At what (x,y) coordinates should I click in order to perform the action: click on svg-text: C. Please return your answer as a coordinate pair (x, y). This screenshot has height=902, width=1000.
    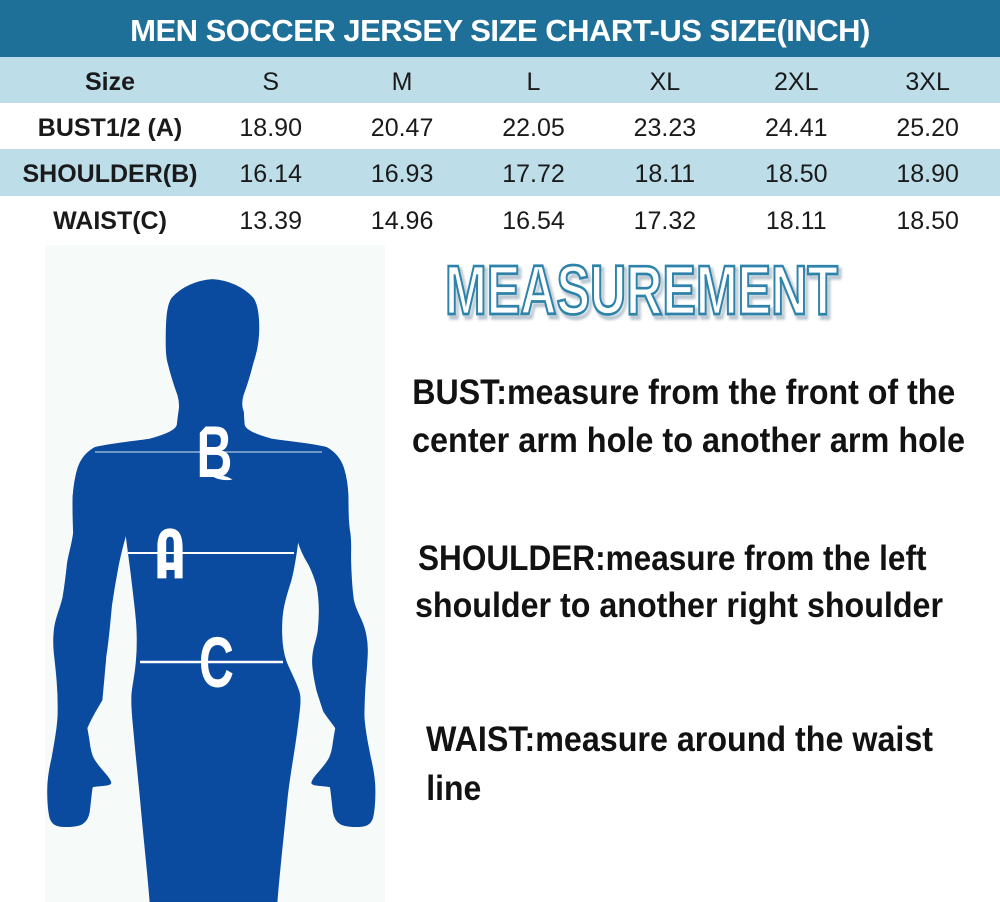
    Looking at the image, I should click on (216, 663).